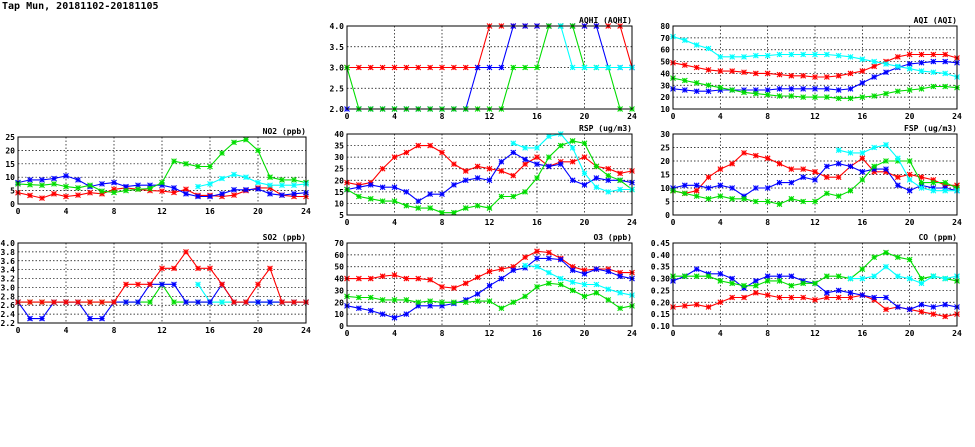 This screenshot has height=447, width=975. Describe the element at coordinates (665, 148) in the screenshot. I see `y-tick-label: 25` at that location.